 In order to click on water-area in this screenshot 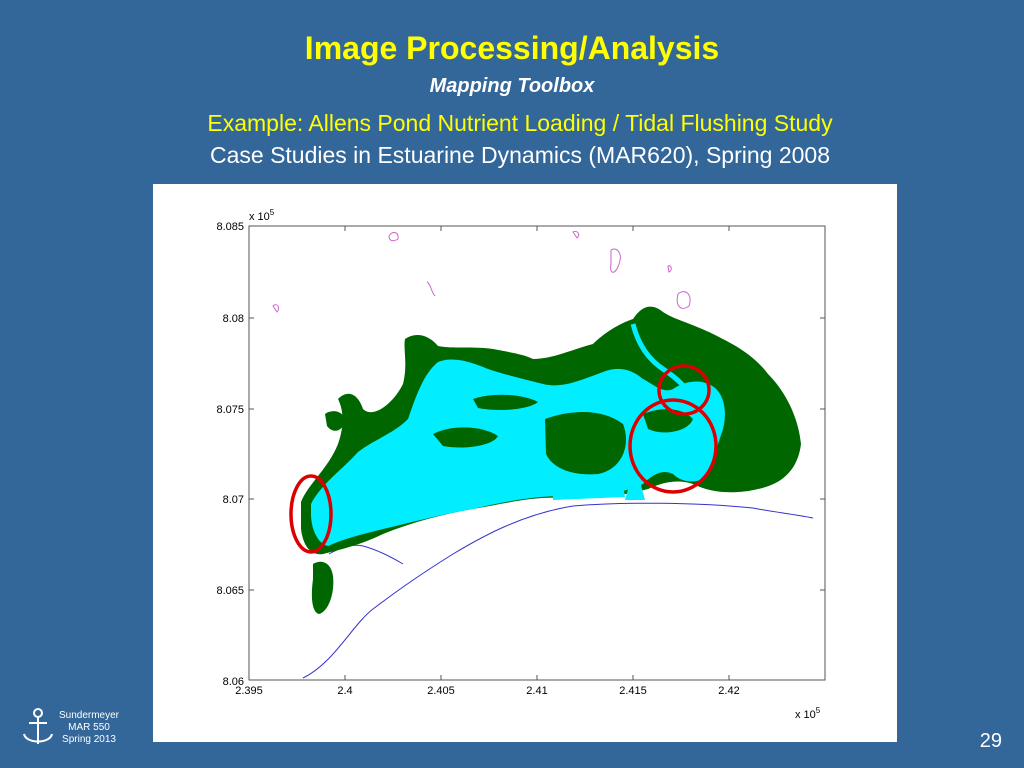, I will do `click(518, 452)`.